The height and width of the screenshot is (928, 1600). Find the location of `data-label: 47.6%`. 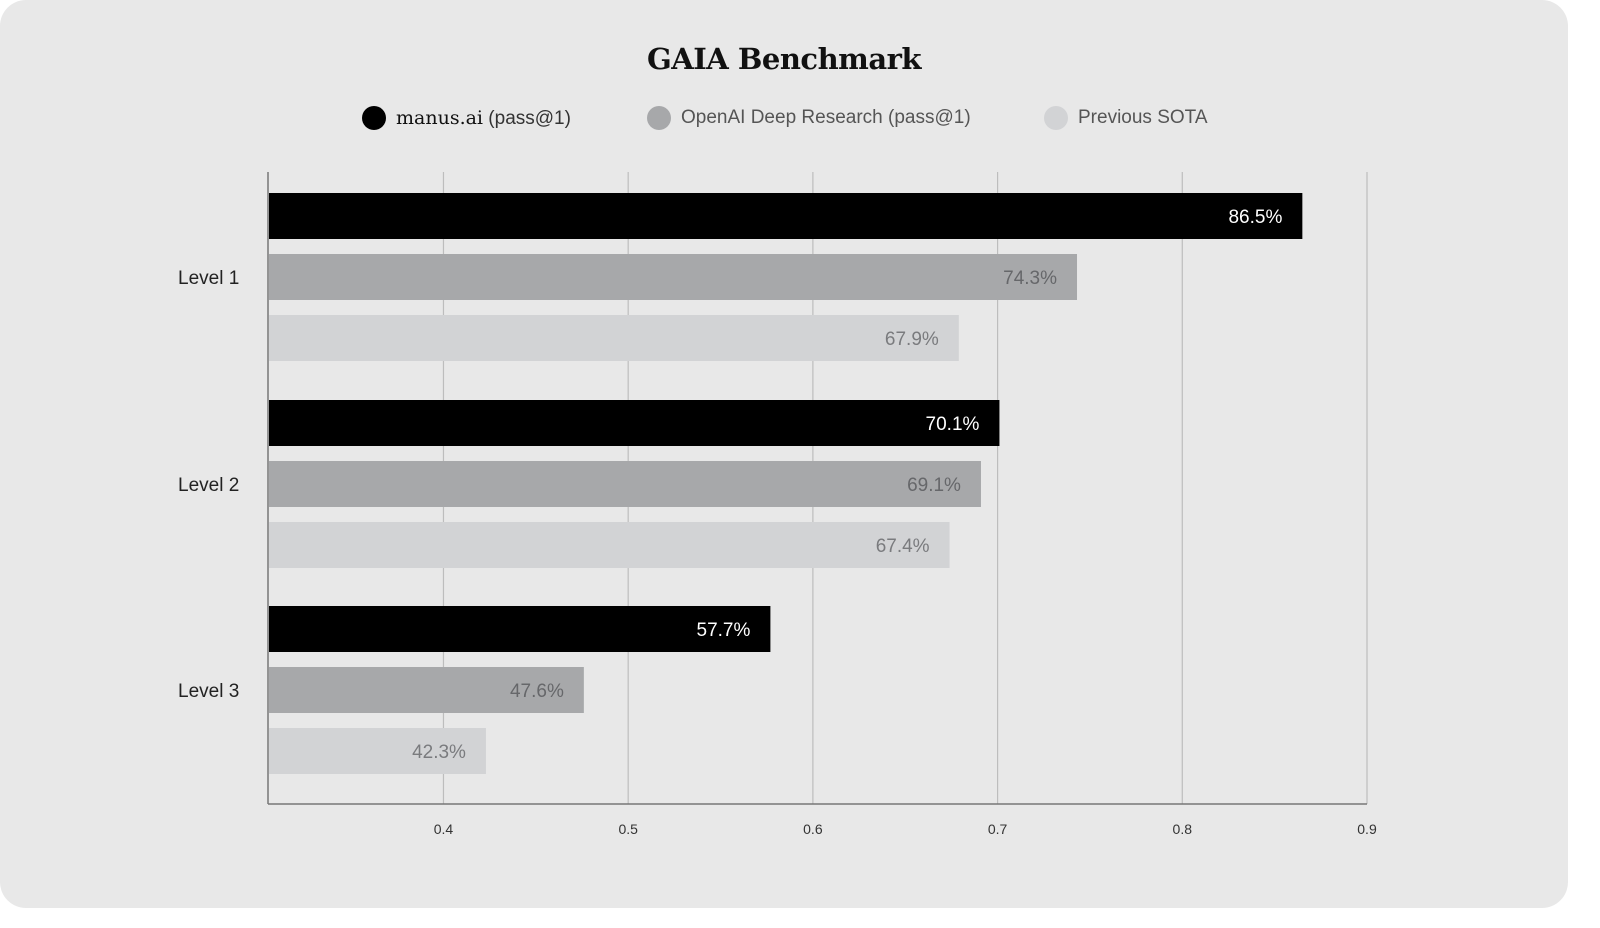

data-label: 47.6% is located at coordinates (537, 691).